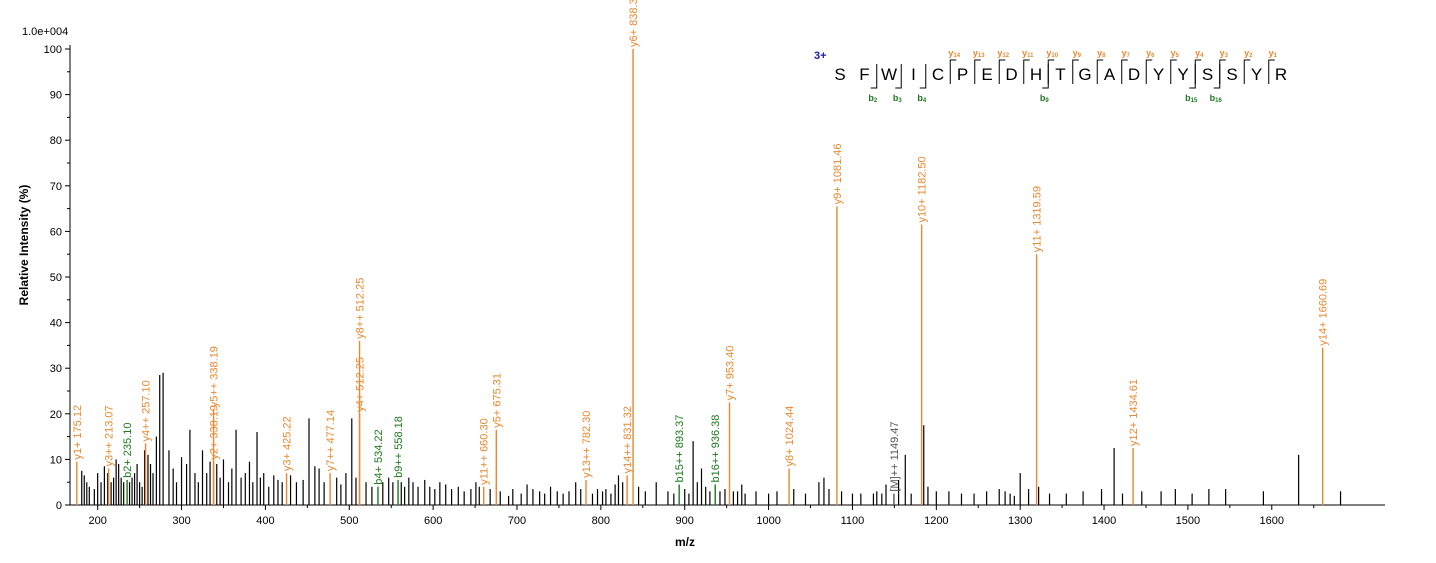 The height and width of the screenshot is (563, 1436). What do you see at coordinates (78, 432) in the screenshot?
I see `peak-label: y1+ 175.12` at bounding box center [78, 432].